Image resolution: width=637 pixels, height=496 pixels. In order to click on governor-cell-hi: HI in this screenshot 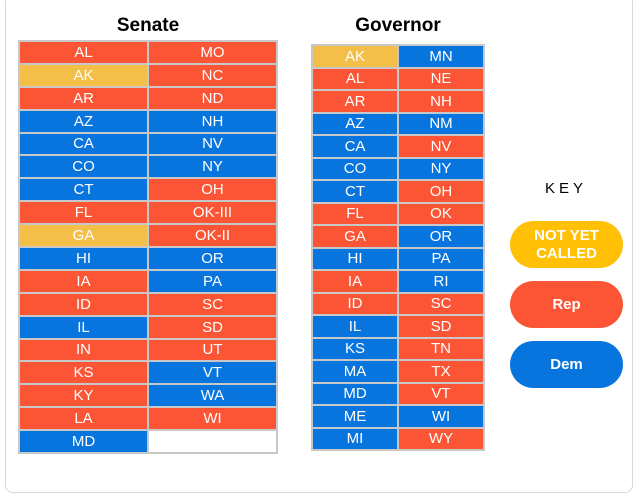, I will do `click(355, 258)`.